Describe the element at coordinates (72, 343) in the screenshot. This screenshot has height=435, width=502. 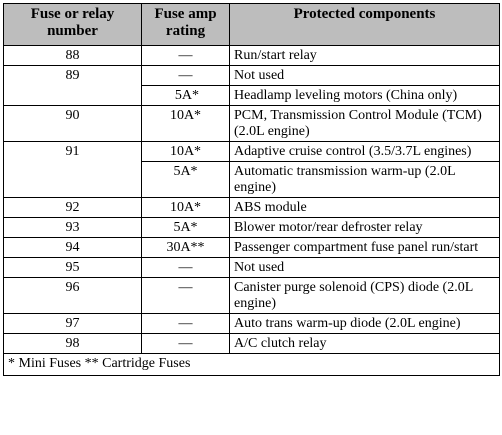
I see `fuse-number: 98` at that location.